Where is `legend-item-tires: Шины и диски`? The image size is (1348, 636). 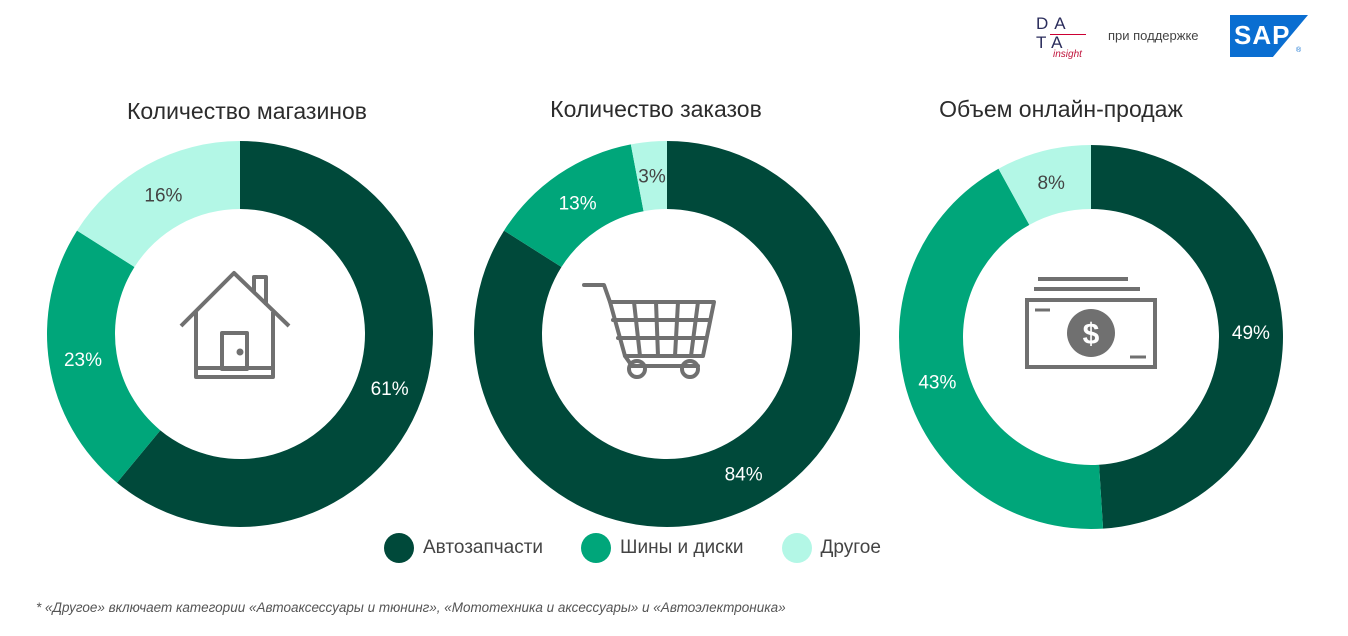
legend-item-tires: Шины и диски is located at coordinates (662, 548).